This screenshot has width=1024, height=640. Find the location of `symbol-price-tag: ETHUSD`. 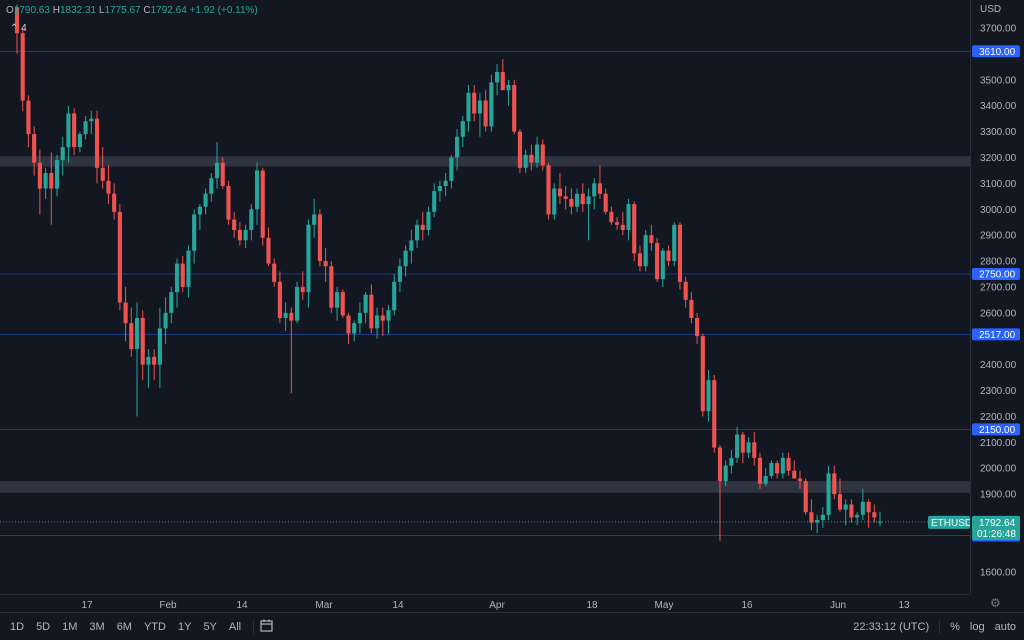

symbol-price-tag: ETHUSD is located at coordinates (949, 522).